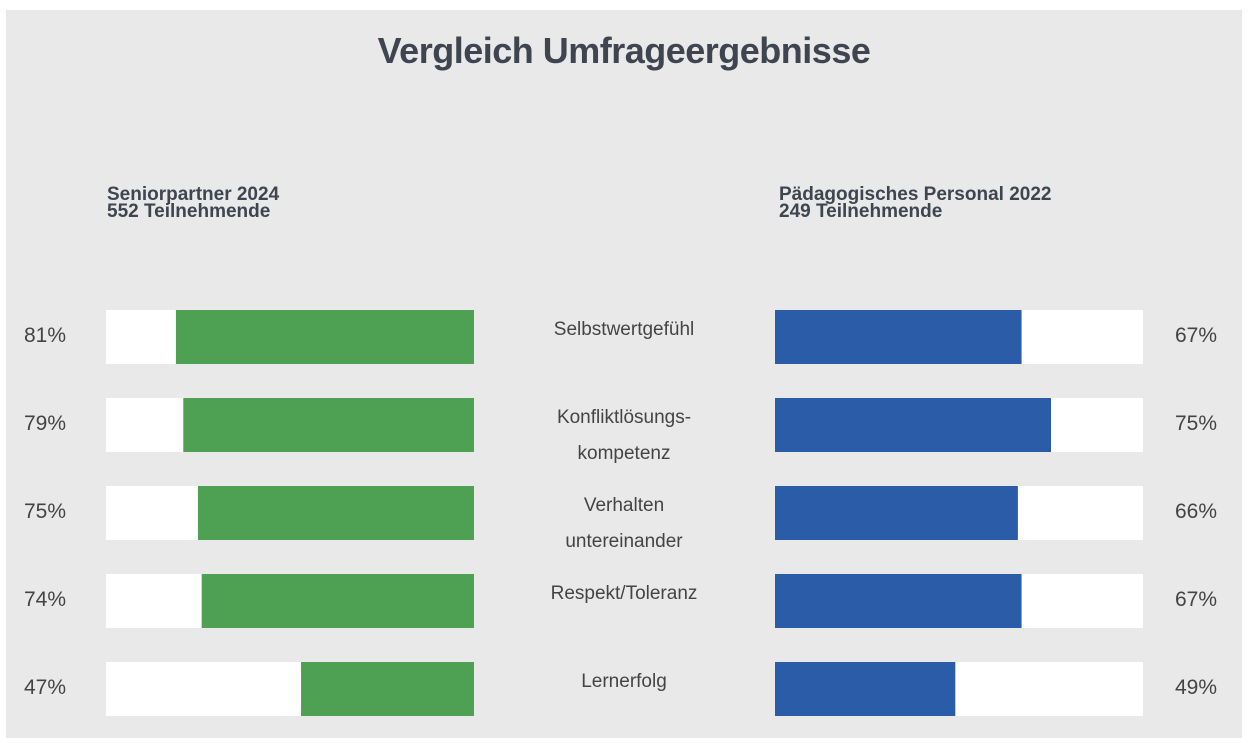 The height and width of the screenshot is (743, 1248). What do you see at coordinates (624, 435) in the screenshot?
I see `category-label: Konfliktlösungs-kompetenz` at bounding box center [624, 435].